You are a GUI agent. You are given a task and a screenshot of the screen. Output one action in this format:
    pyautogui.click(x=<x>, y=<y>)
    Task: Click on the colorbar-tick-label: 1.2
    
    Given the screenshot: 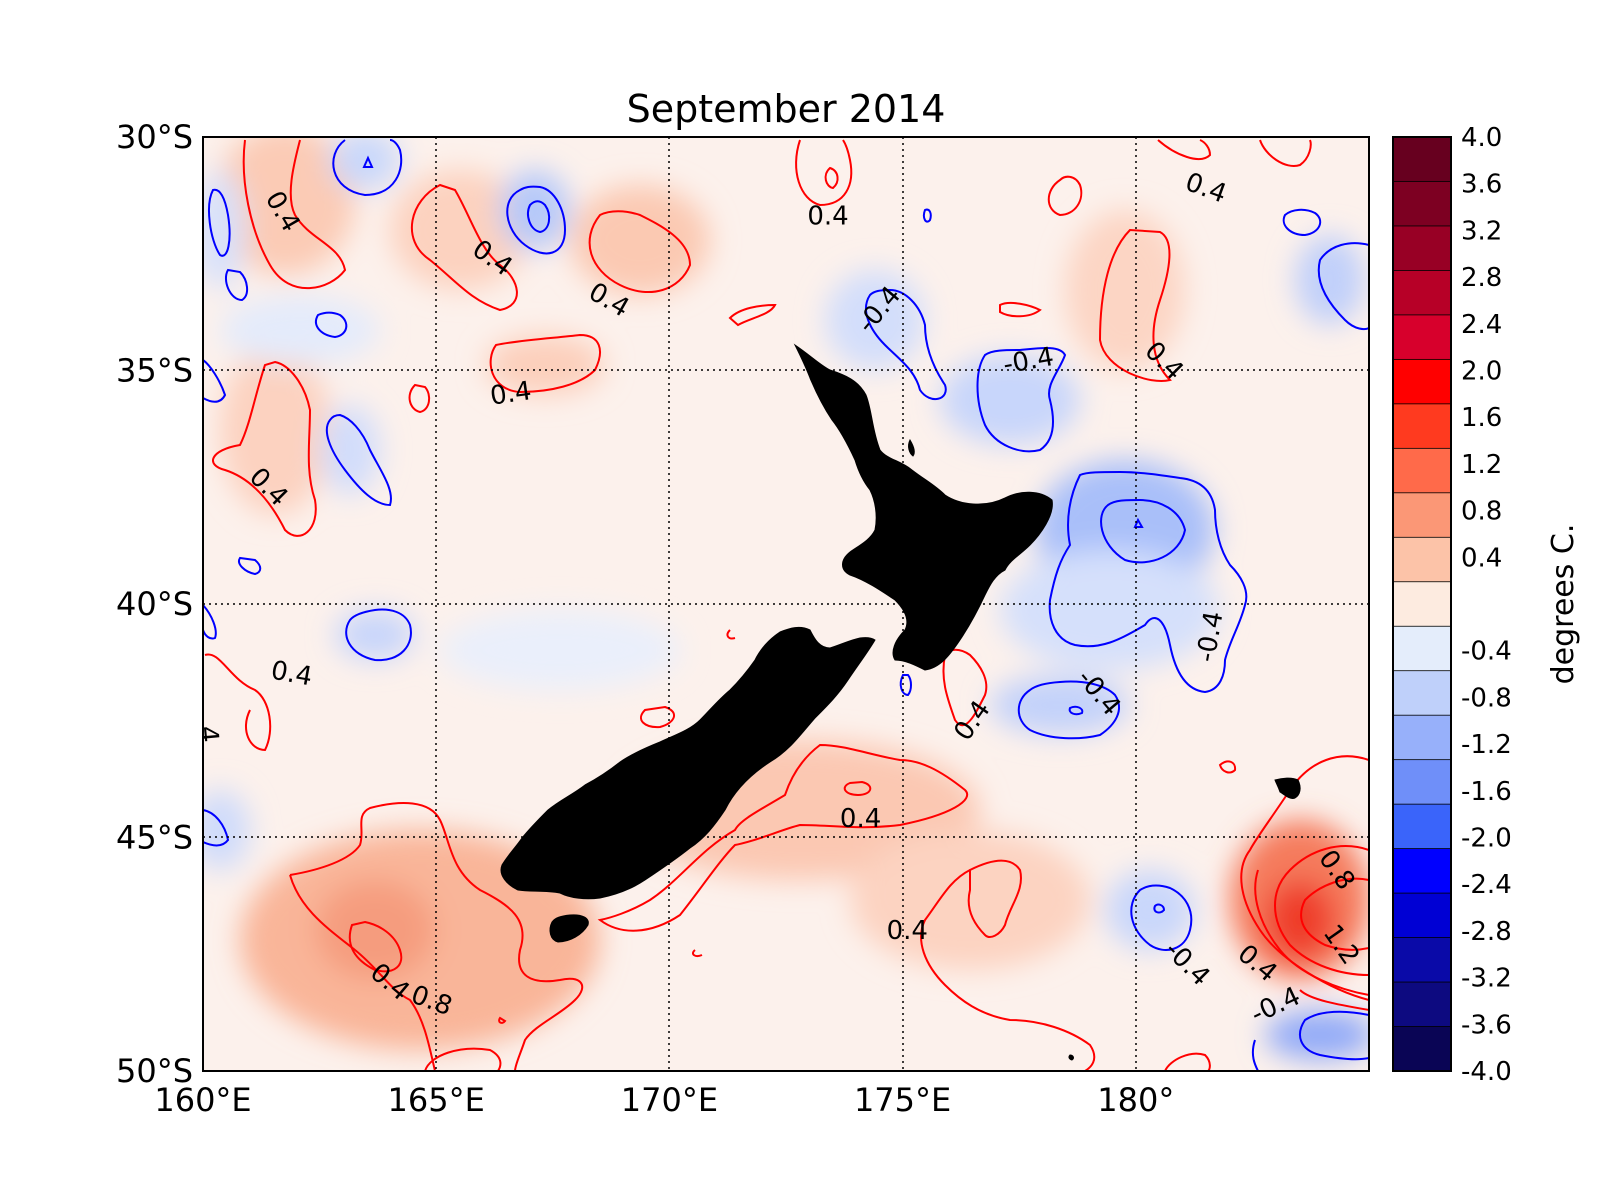 What is the action you would take?
    pyautogui.click(x=1481, y=465)
    